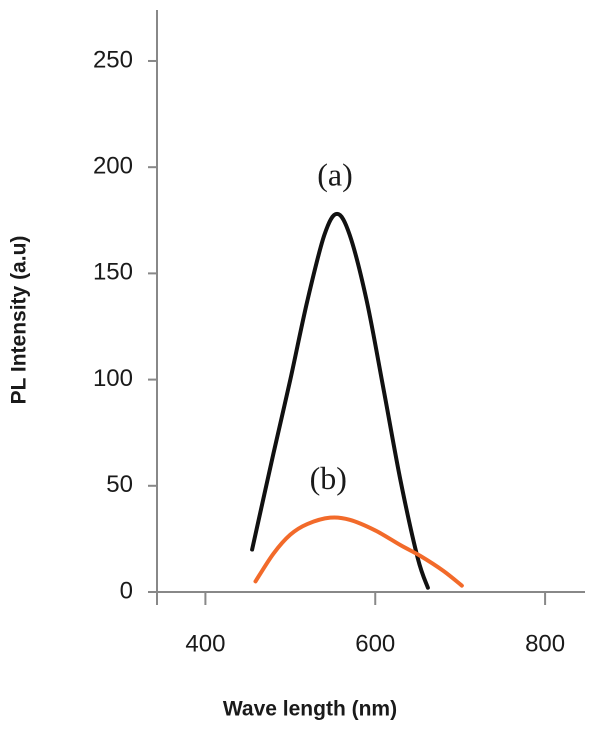  What do you see at coordinates (545, 643) in the screenshot?
I see `x-tick-label: 800` at bounding box center [545, 643].